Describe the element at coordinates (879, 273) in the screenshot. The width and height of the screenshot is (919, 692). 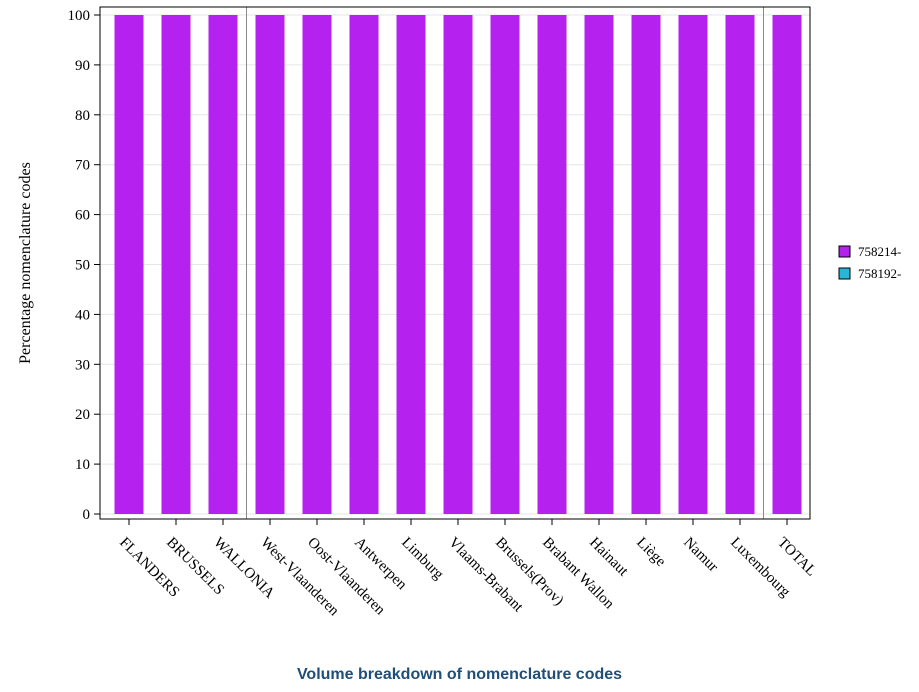
I see `legend-label: 758192-` at that location.